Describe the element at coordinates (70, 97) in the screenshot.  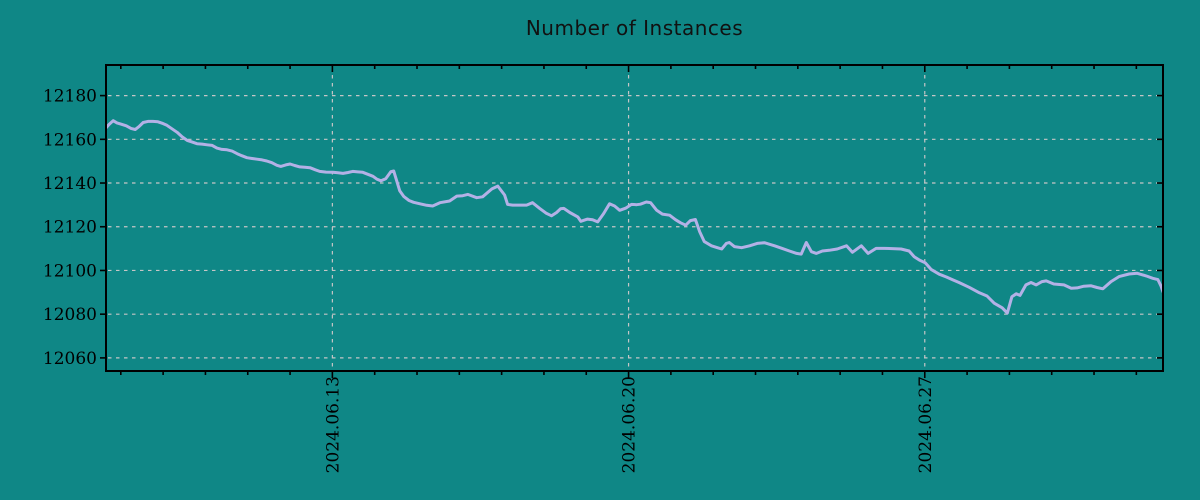
I see `y-tick-label: 12180` at that location.